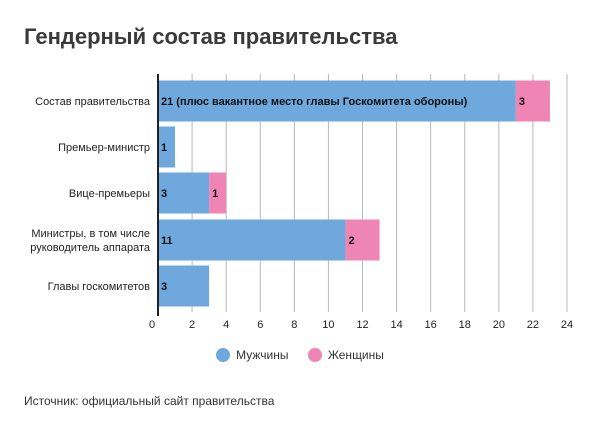 This screenshot has height=433, width=600. I want to click on data-label: 11, so click(167, 241).